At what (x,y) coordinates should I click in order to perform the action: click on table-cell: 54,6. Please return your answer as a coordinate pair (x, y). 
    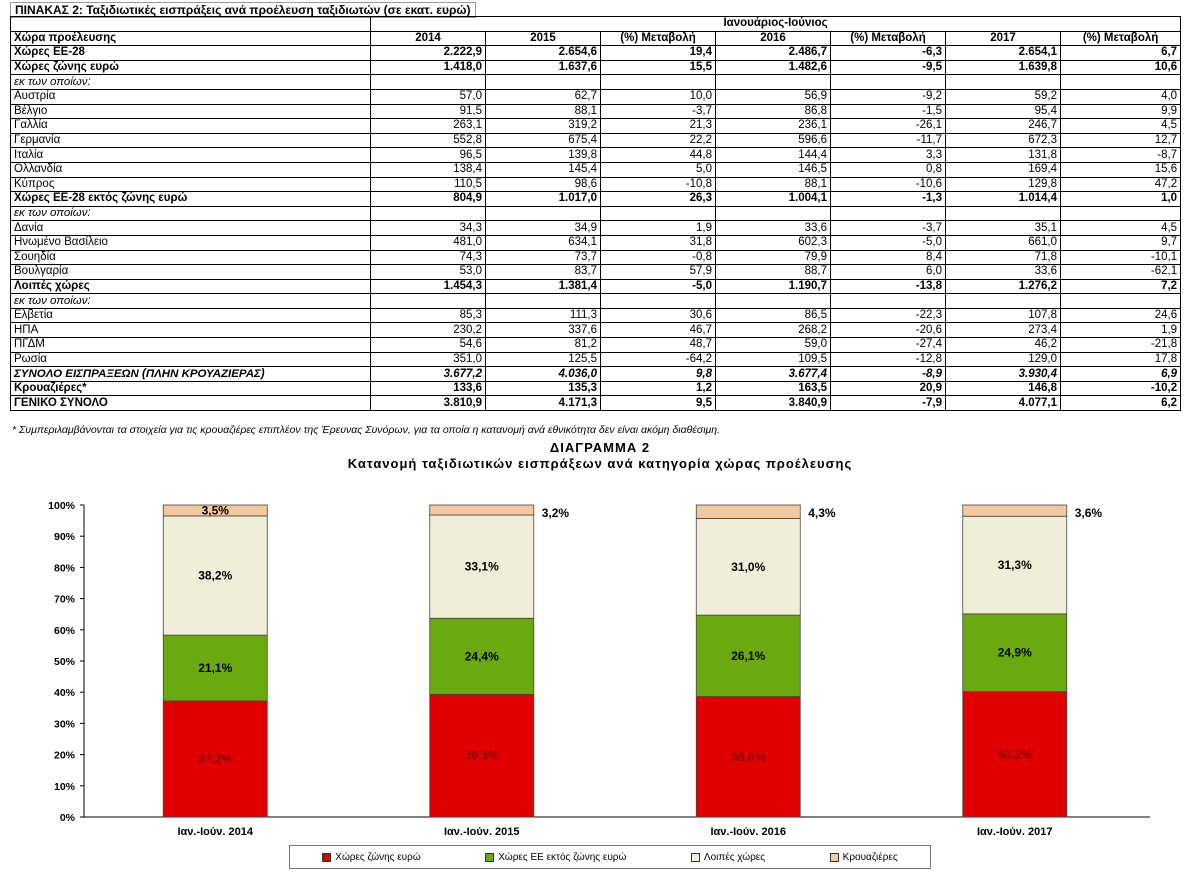
    Looking at the image, I should click on (428, 345).